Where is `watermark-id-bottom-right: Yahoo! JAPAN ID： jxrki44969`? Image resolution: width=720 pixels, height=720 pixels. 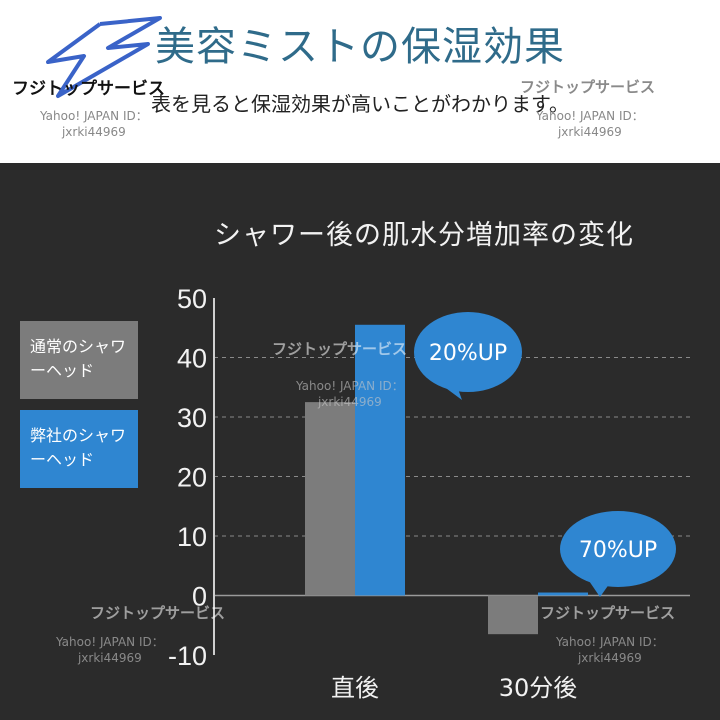 watermark-id-bottom-right: Yahoo! JAPAN ID： jxrki44969 is located at coordinates (610, 650).